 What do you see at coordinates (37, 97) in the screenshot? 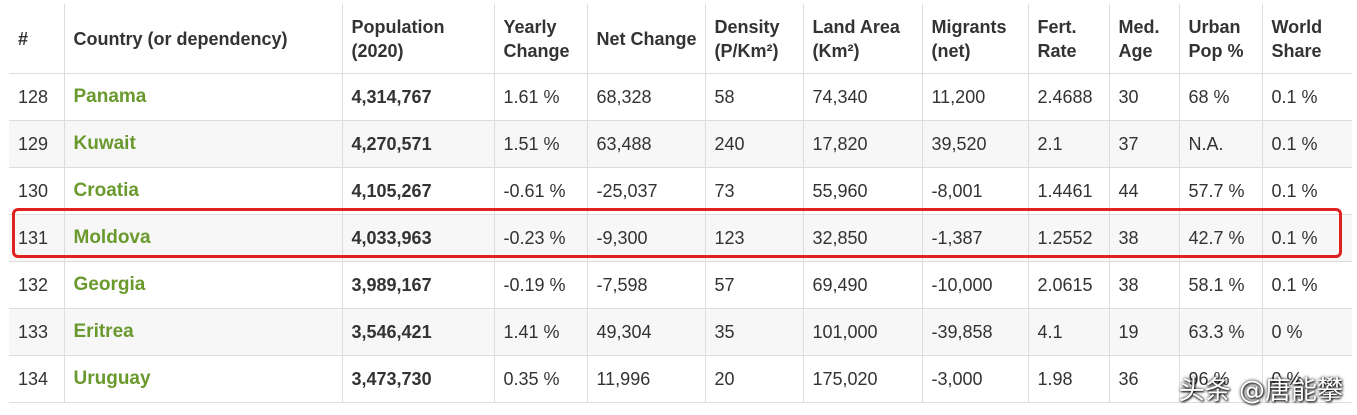
I see `cell-rank: 128` at bounding box center [37, 97].